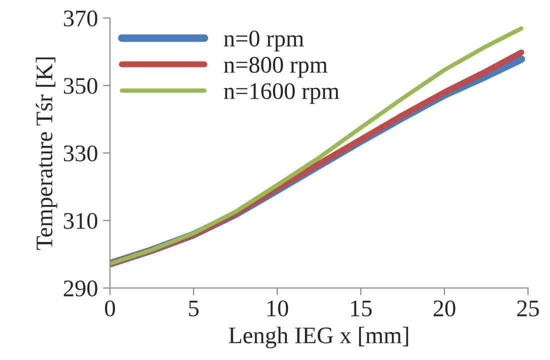 This screenshot has height=360, width=550. What do you see at coordinates (81, 86) in the screenshot?
I see `y-tick-label: 350` at bounding box center [81, 86].